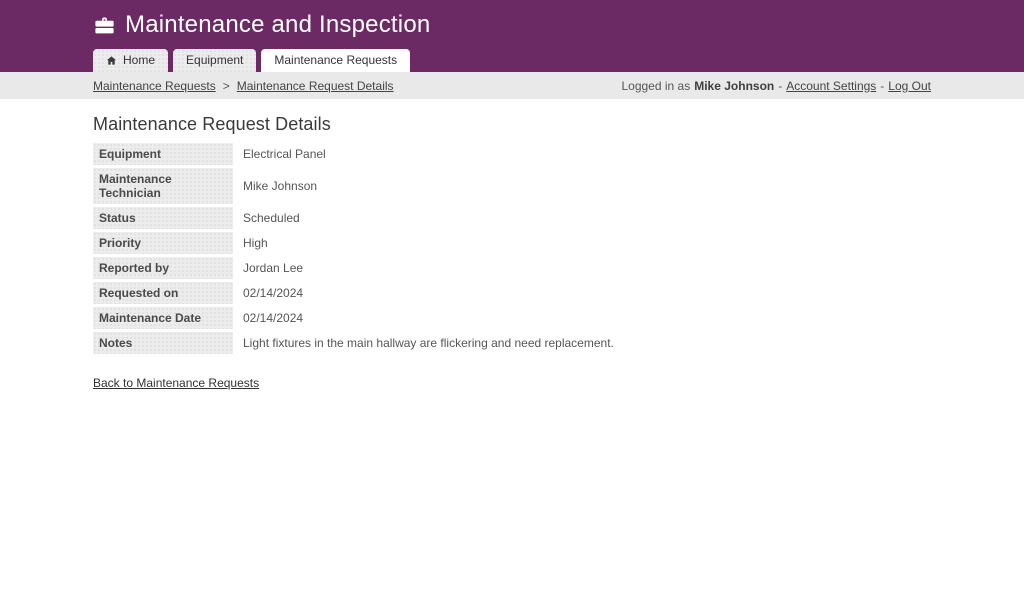  Describe the element at coordinates (512, 268) in the screenshot. I see `table-row: Reported by Jordan Lee` at that location.